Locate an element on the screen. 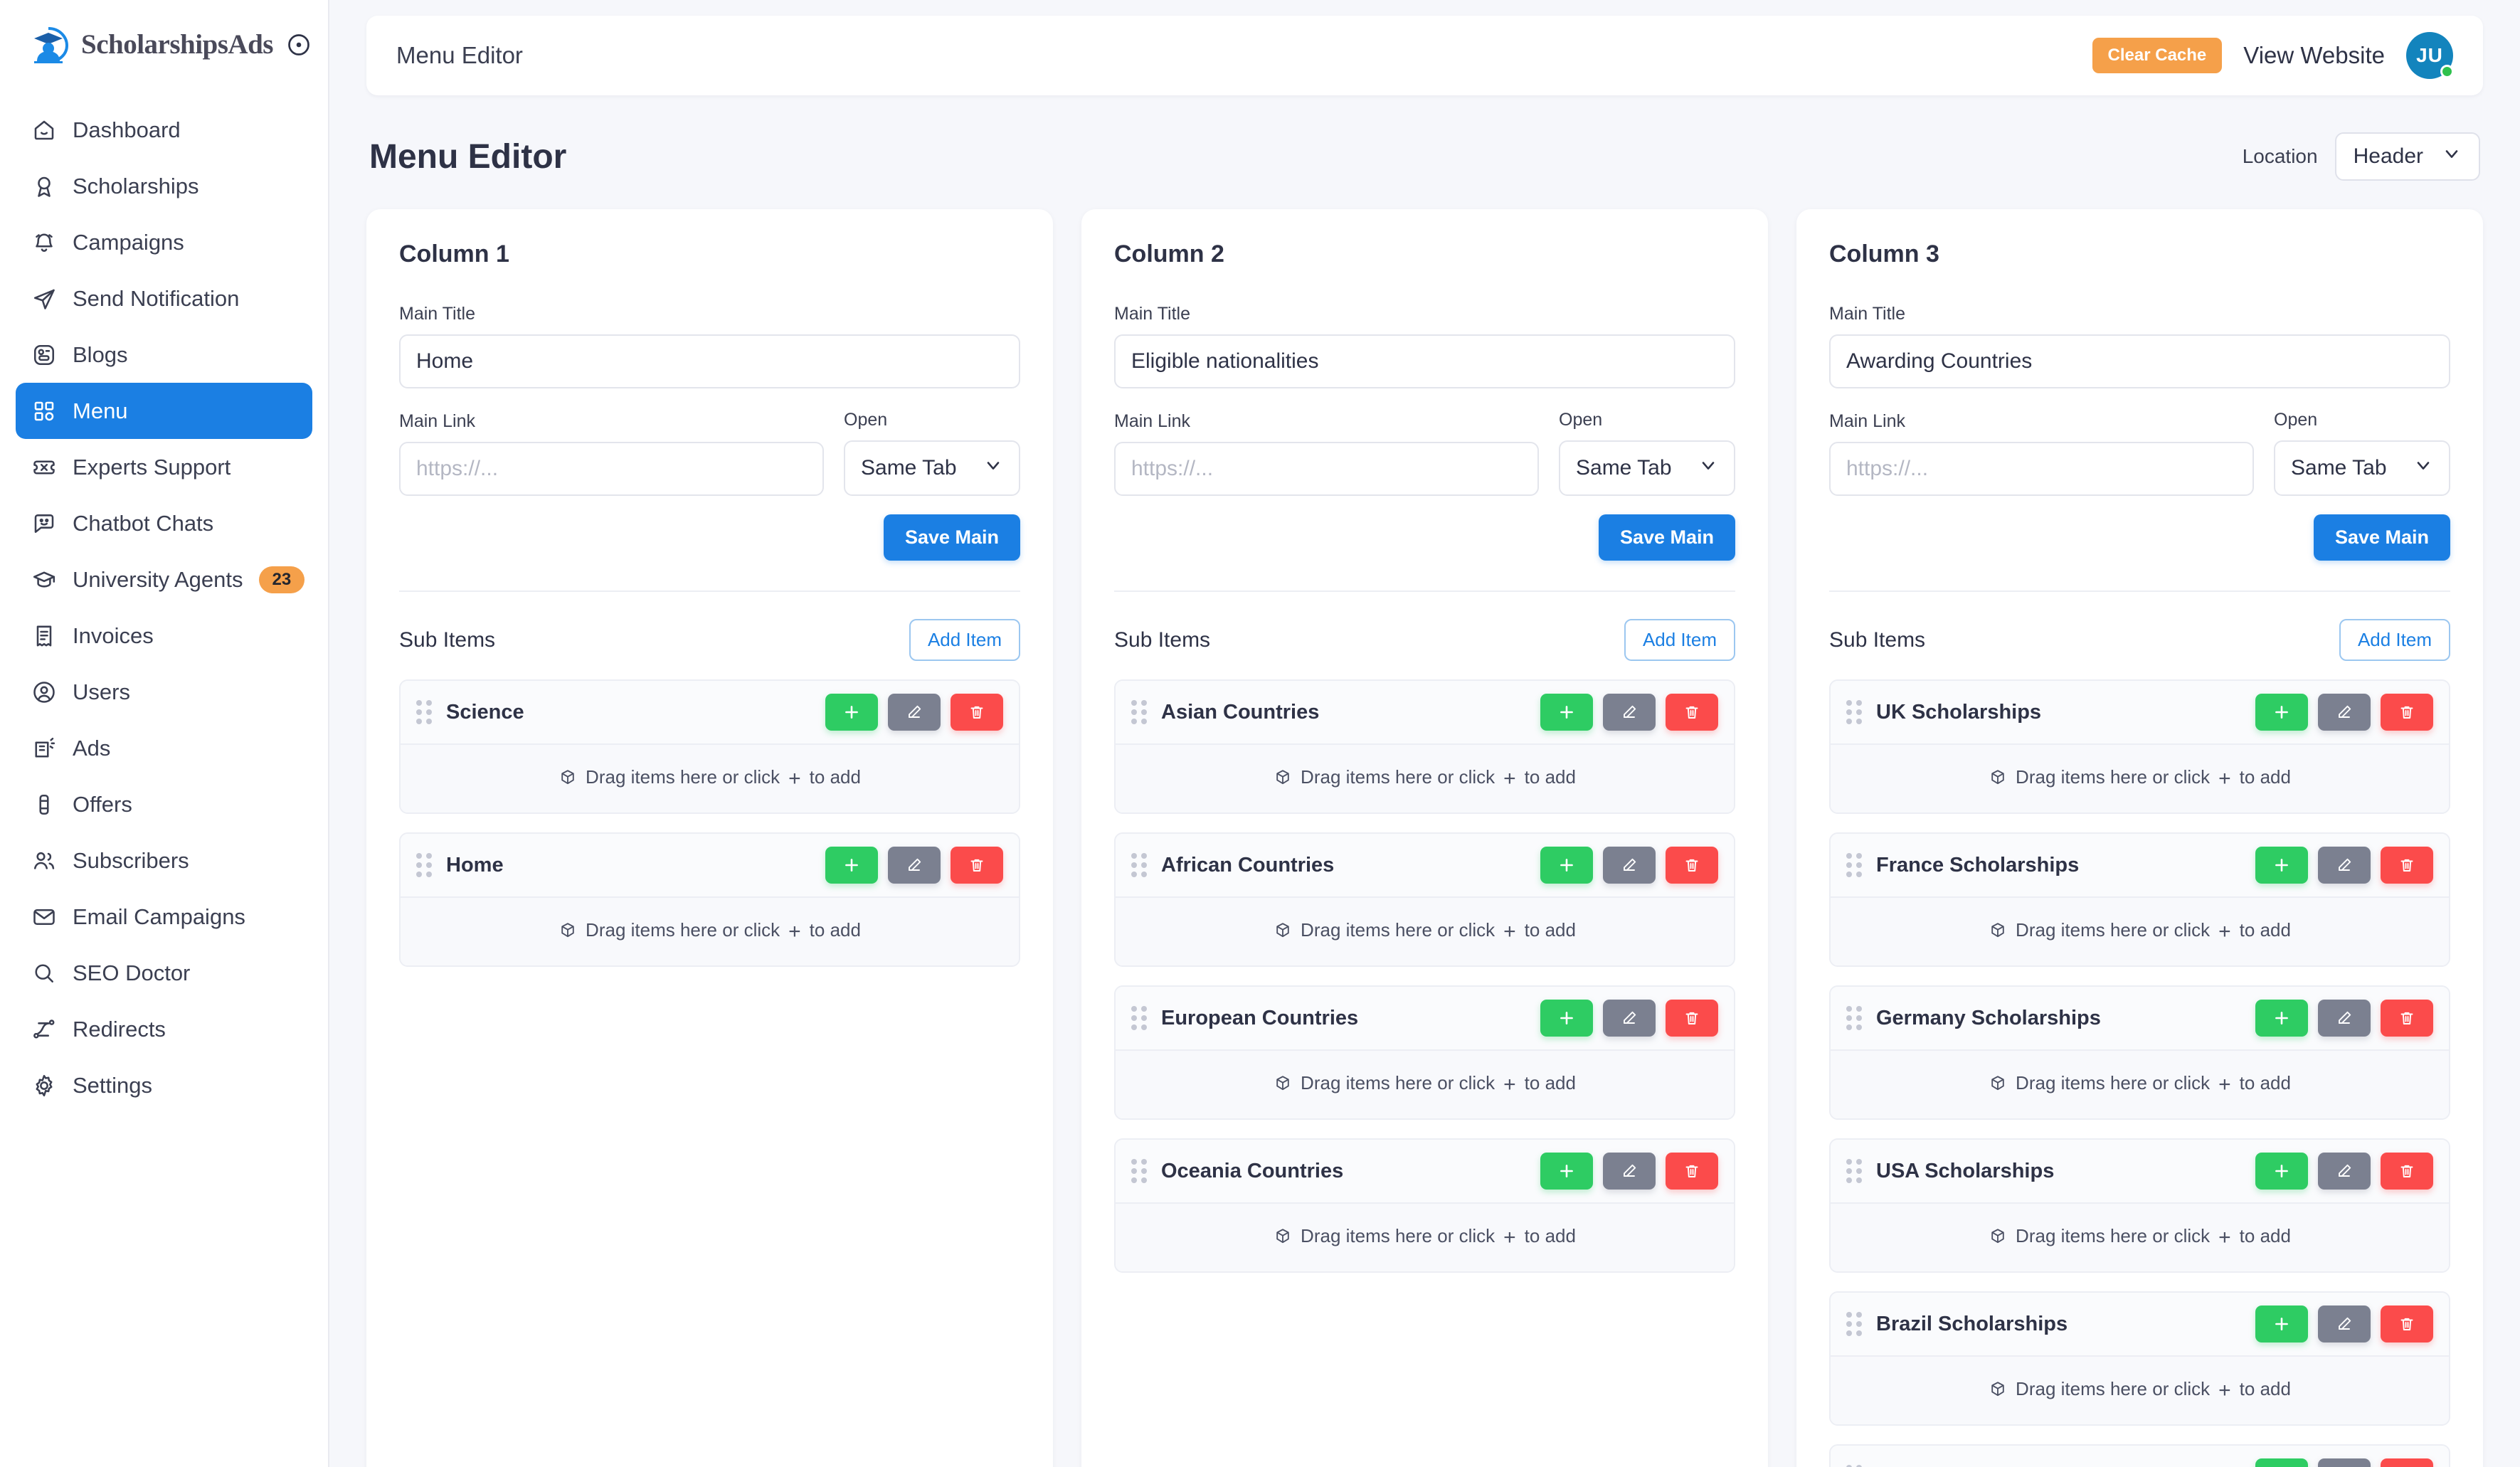  sidebar-item-dashboard: Dashboard is located at coordinates (164, 130).